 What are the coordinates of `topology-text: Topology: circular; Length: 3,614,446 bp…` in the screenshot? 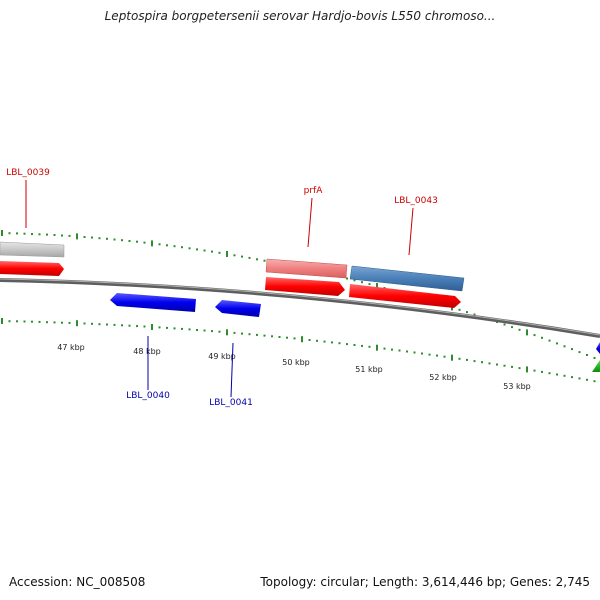 It's located at (425, 582).